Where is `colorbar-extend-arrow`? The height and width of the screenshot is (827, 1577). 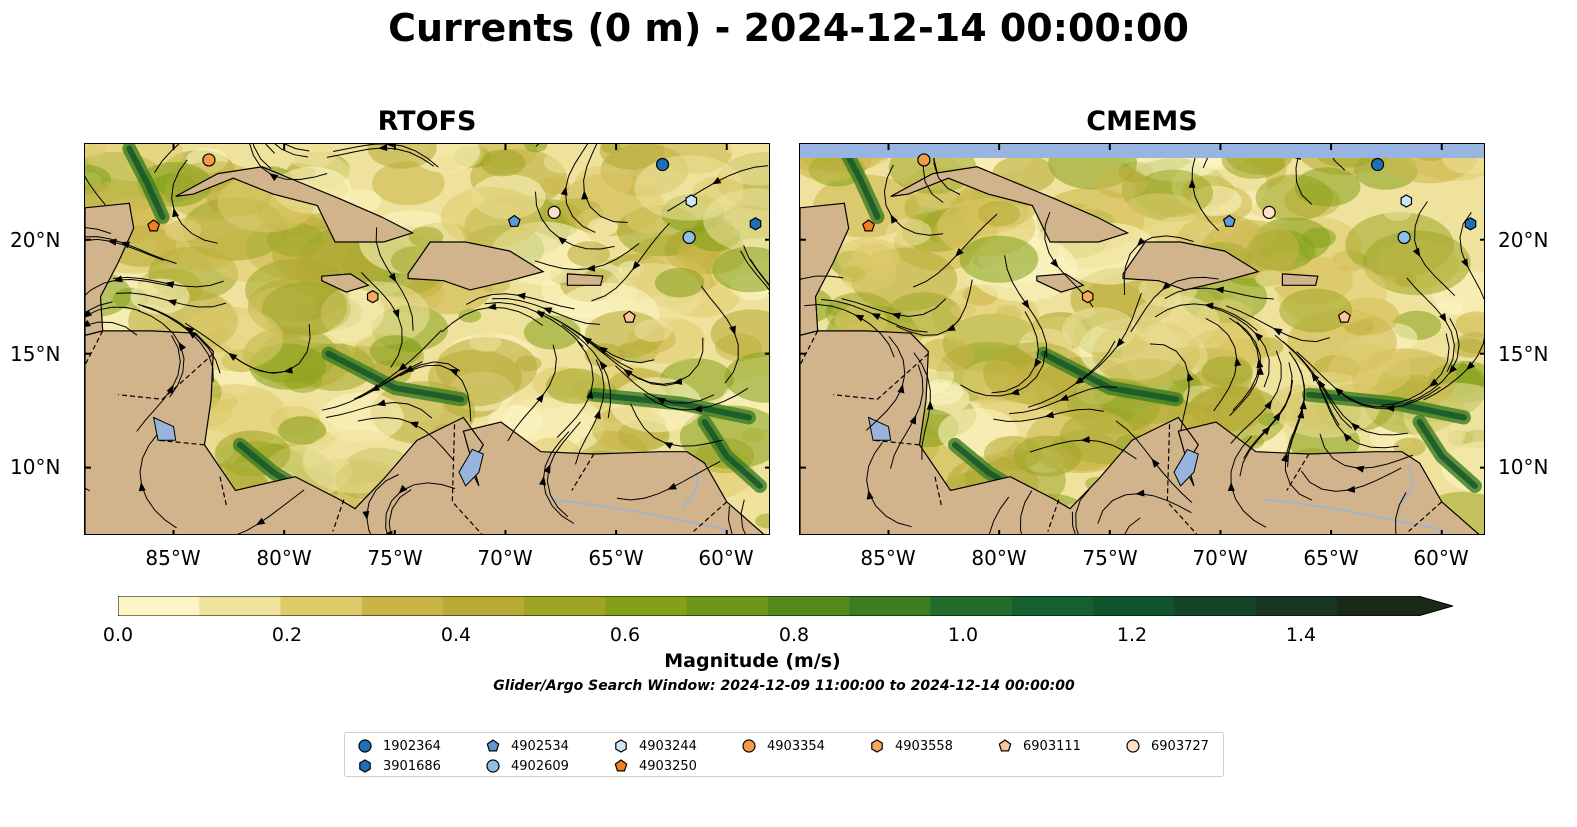 colorbar-extend-arrow is located at coordinates (1435, 606).